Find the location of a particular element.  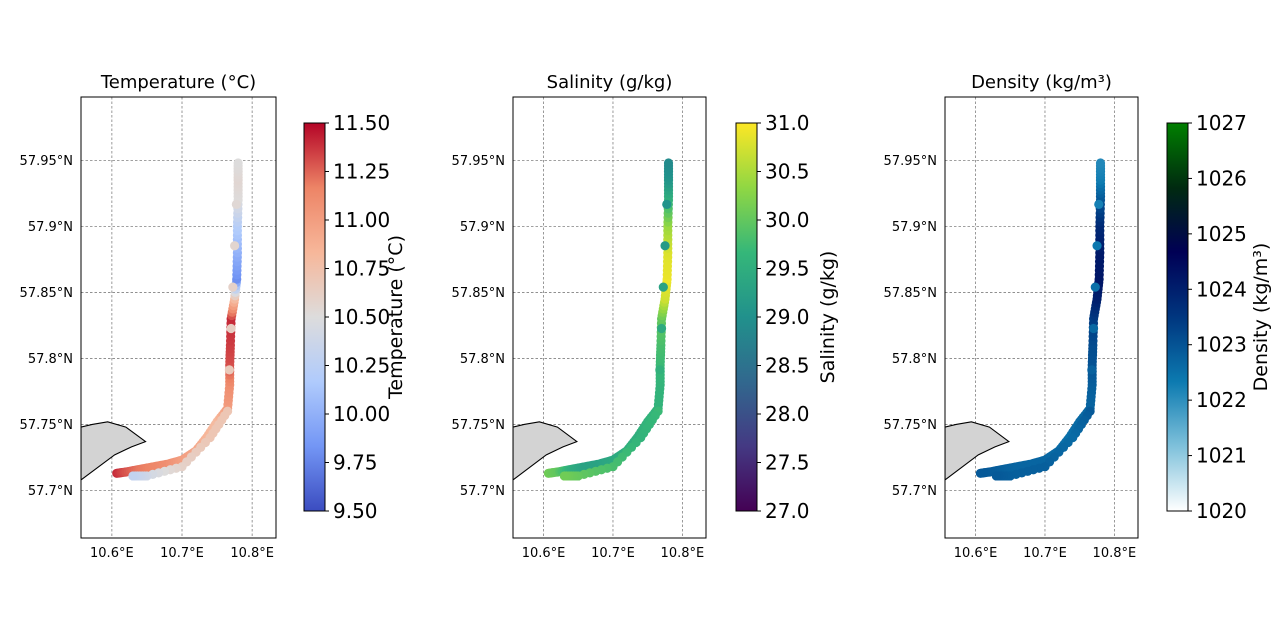

colorbar-tick-label: 11.50 is located at coordinates (361, 123).